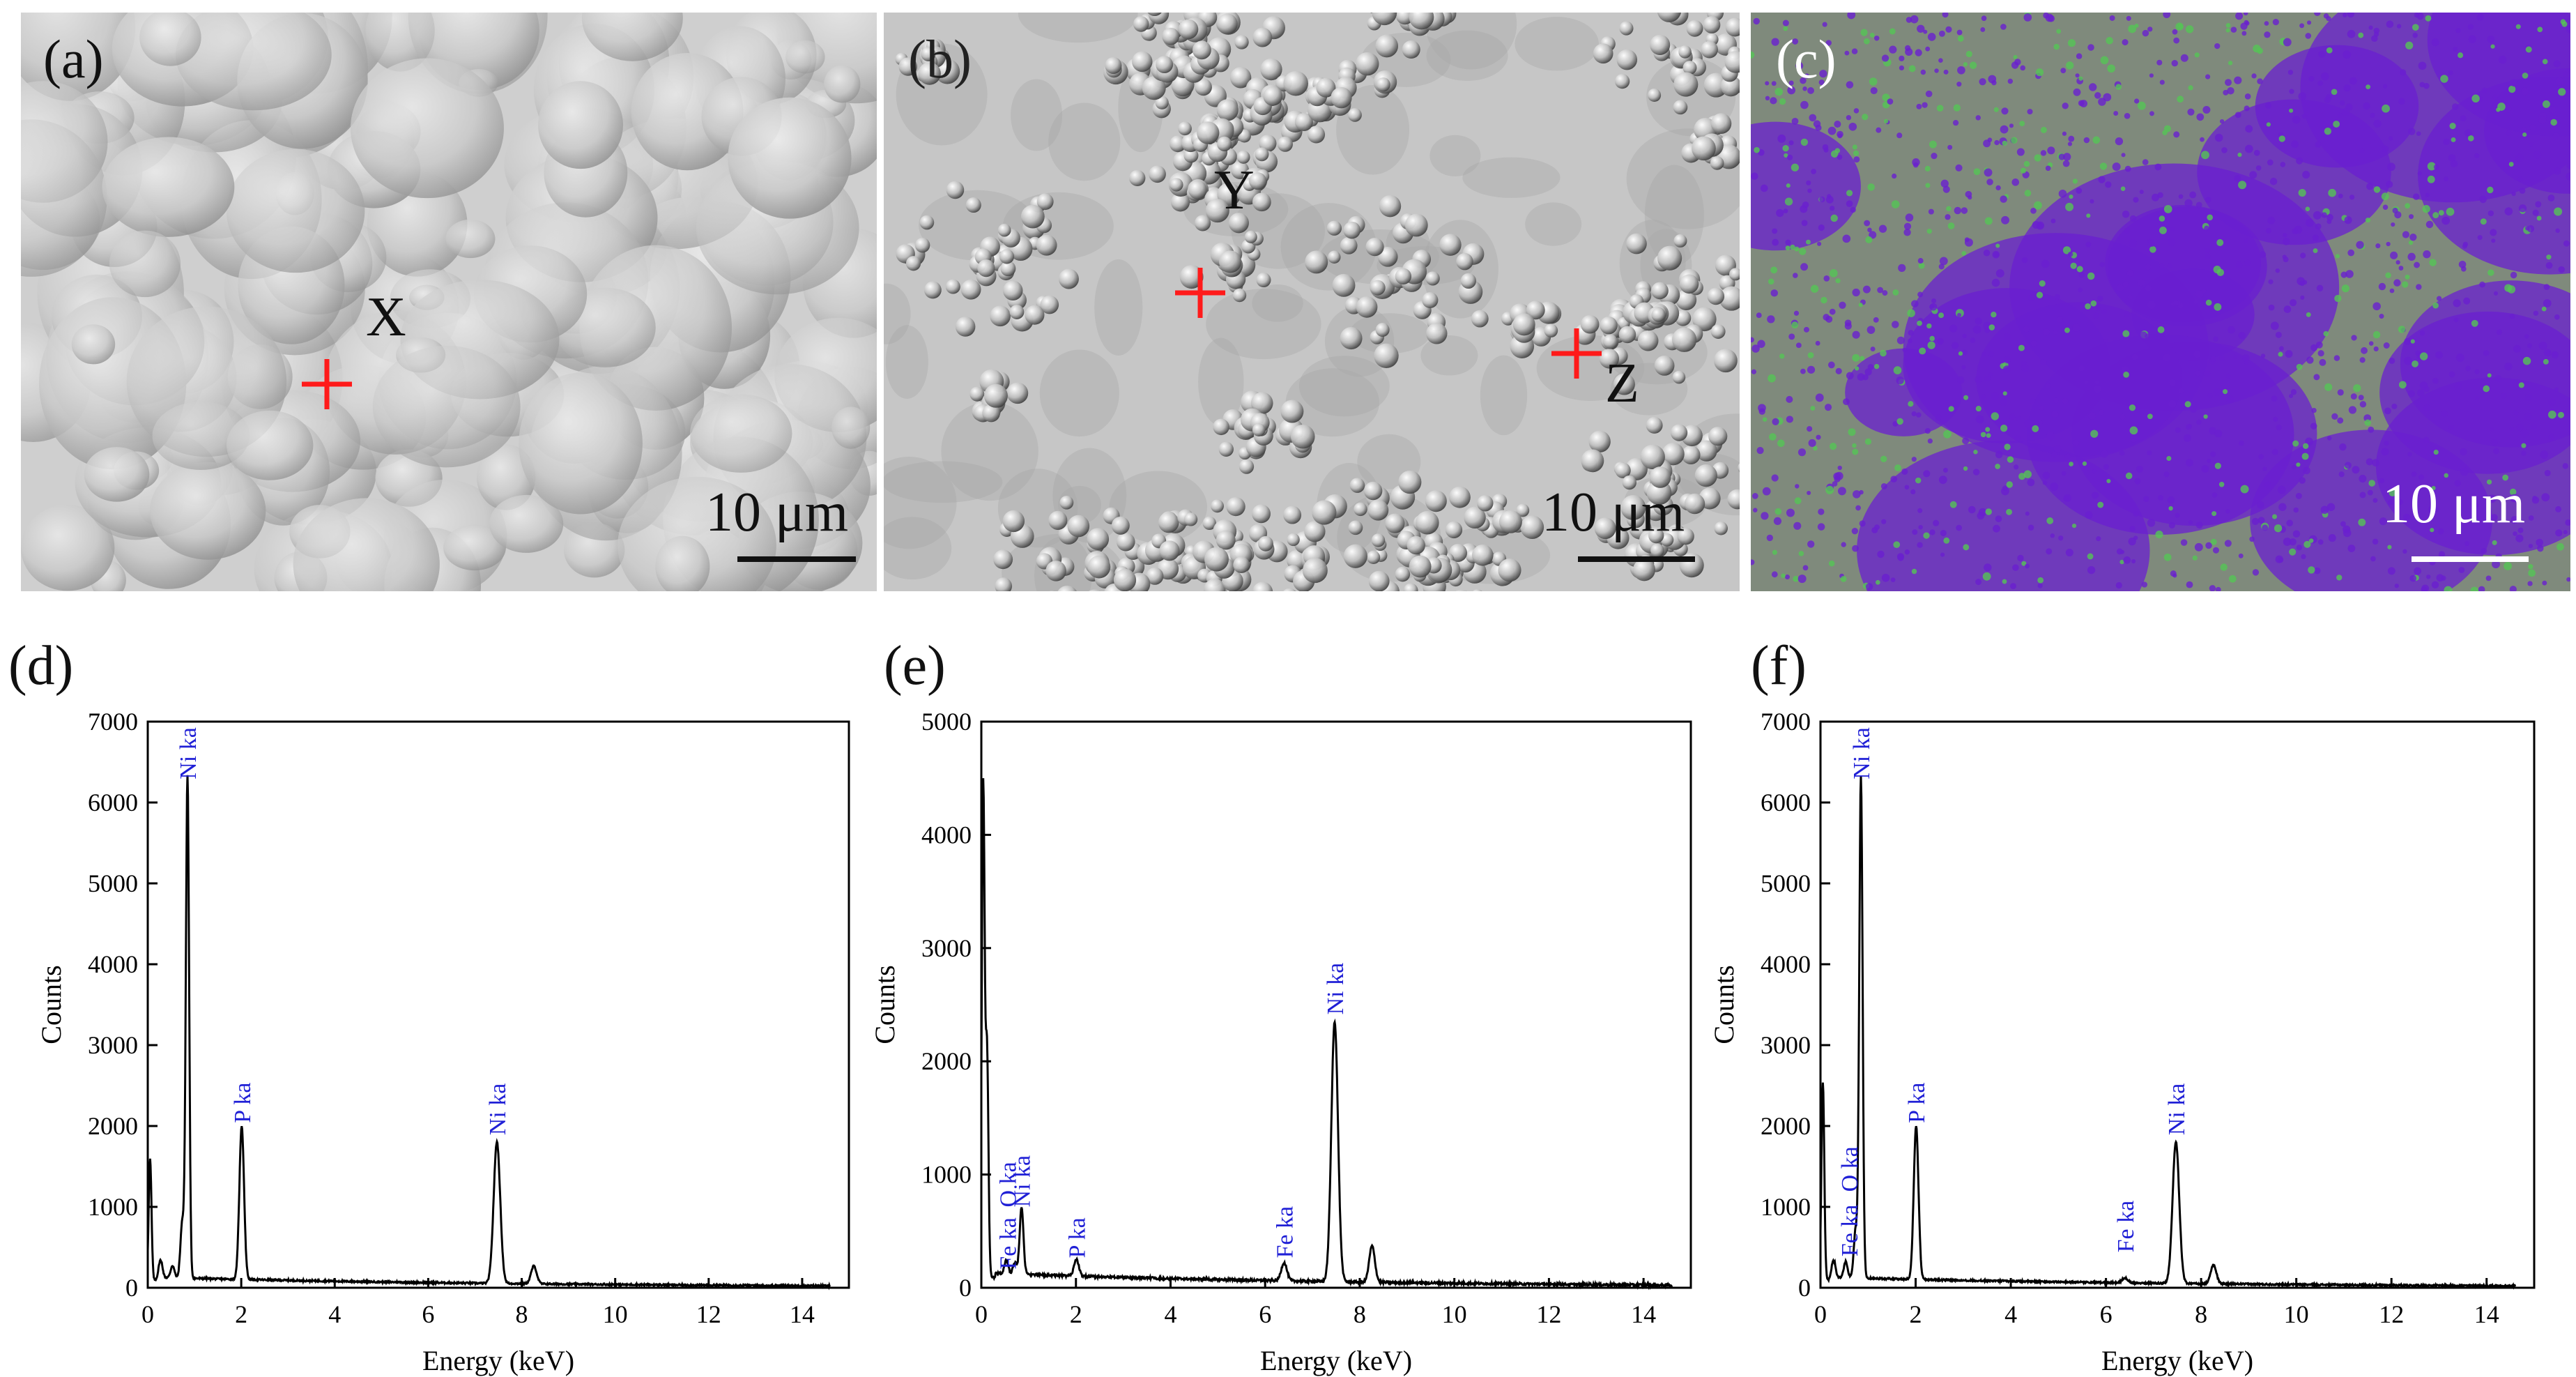 The height and width of the screenshot is (1377, 2576). What do you see at coordinates (2454, 504) in the screenshot?
I see `scale-label-c: 10 μm` at bounding box center [2454, 504].